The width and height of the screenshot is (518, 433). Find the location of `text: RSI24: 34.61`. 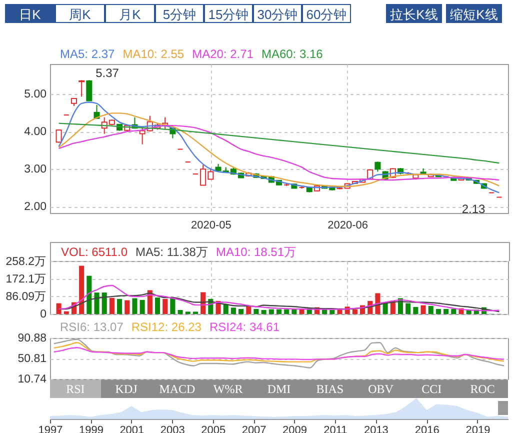

text: RSI24: 34.61 is located at coordinates (244, 327).